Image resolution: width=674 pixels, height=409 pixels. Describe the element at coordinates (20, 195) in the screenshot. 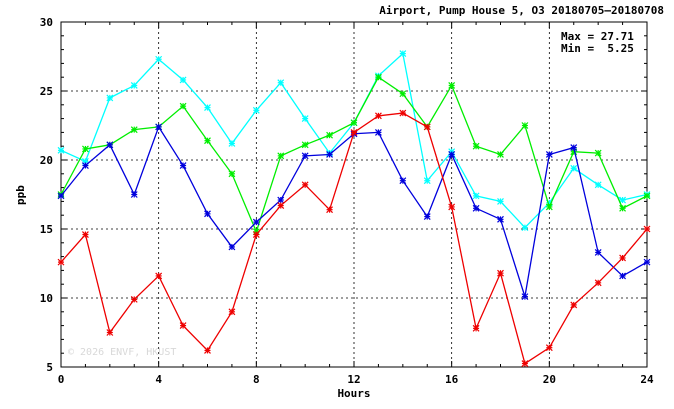

I see `y-axis-label: ppb` at that location.